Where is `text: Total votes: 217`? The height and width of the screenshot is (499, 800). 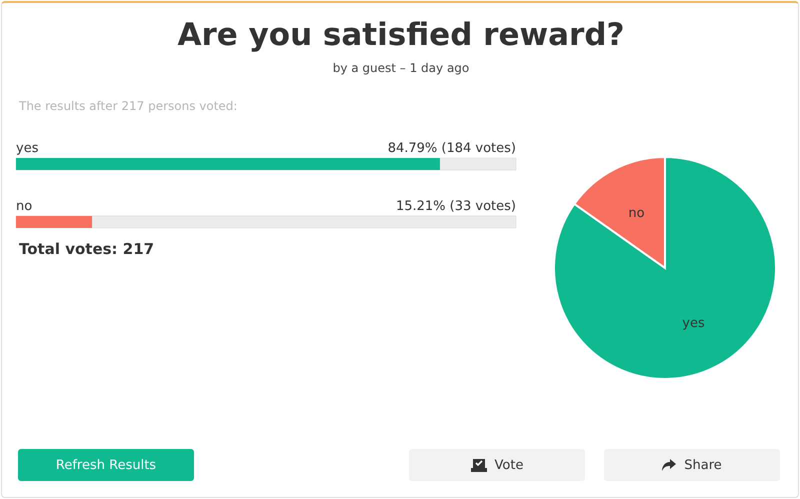
text: Total votes: 217 is located at coordinates (86, 249).